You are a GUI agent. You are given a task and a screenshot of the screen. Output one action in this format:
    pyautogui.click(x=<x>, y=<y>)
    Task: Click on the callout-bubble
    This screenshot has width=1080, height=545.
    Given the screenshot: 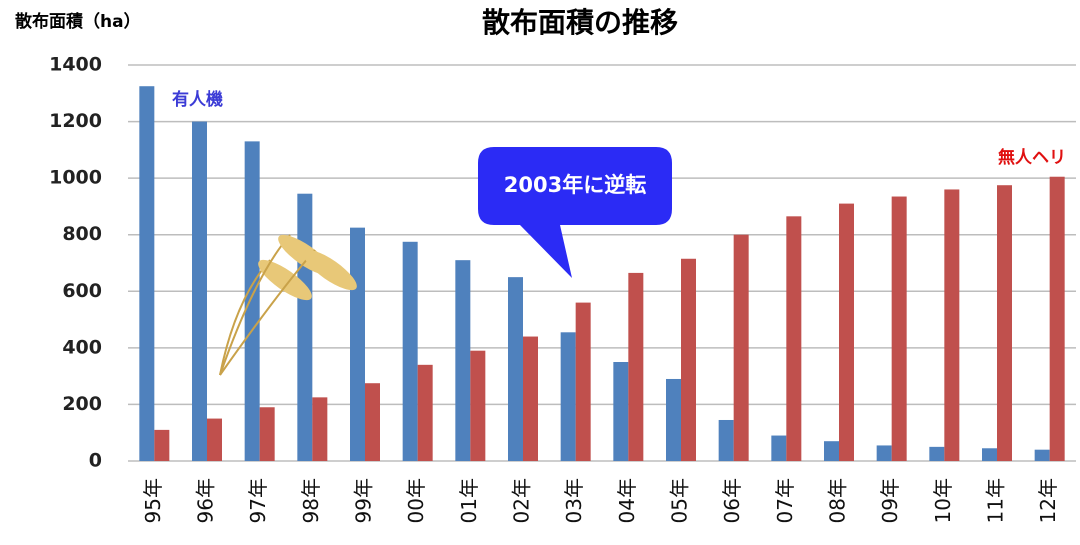 What is the action you would take?
    pyautogui.click(x=575, y=212)
    